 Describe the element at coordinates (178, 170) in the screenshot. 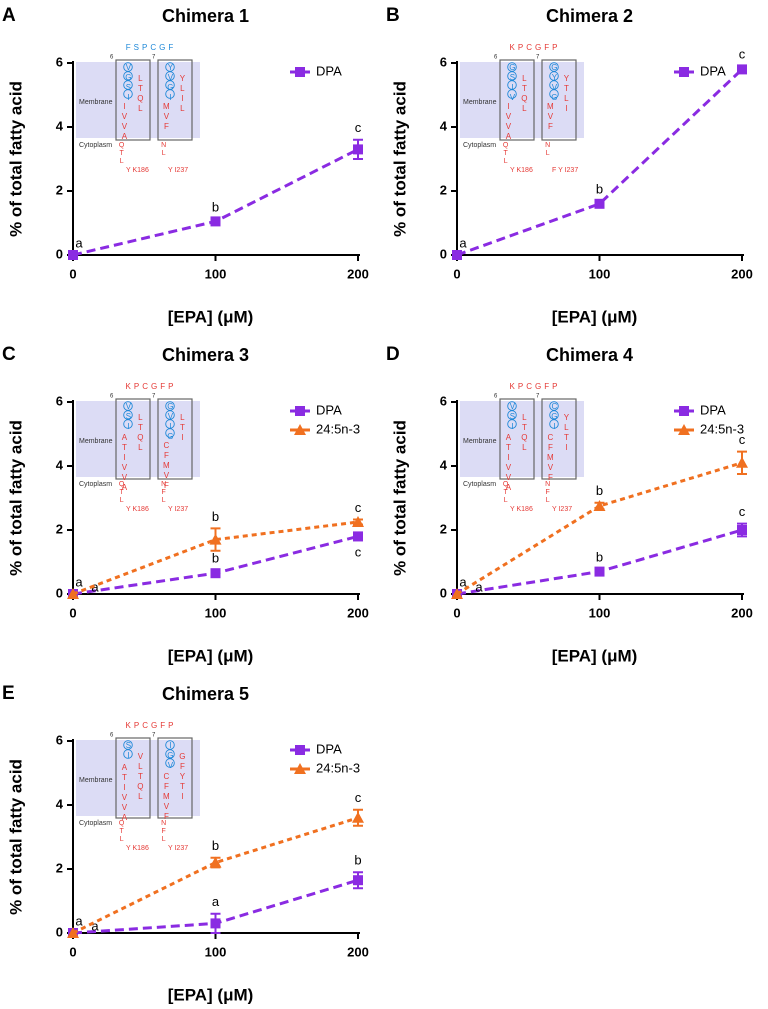

I see `end-residues: Y I237` at that location.